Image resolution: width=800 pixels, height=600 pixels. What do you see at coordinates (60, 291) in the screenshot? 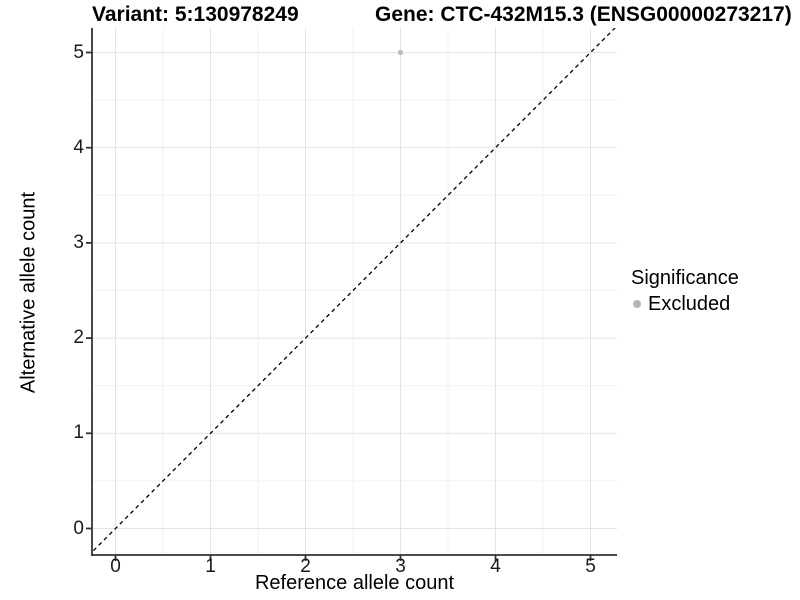
I see `y-axis-tick-labels: 0 1 2 3 4 5` at bounding box center [60, 291].